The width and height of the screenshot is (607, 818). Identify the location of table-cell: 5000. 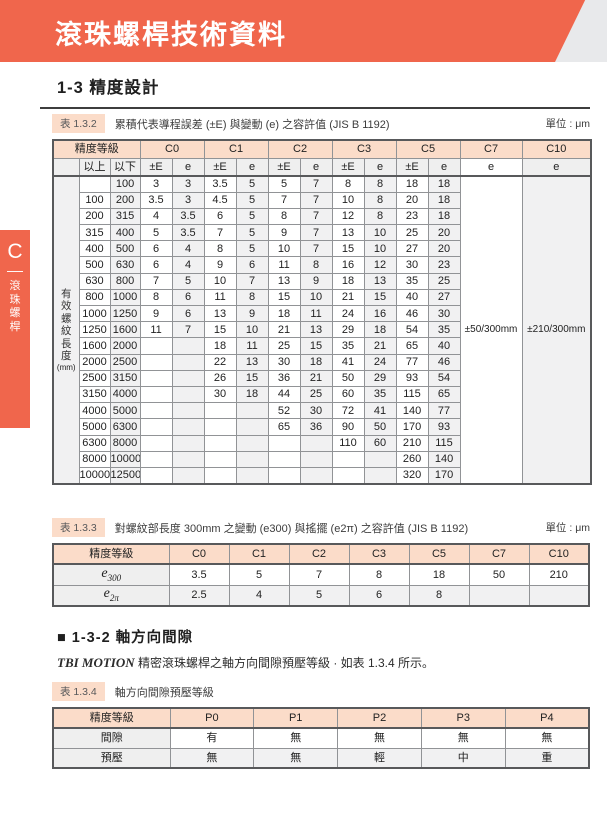
(125, 411).